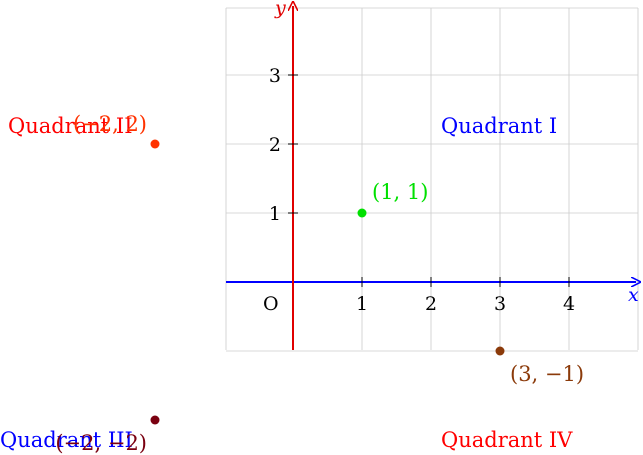  I want to click on y-tick-label: 2, so click(275, 145).